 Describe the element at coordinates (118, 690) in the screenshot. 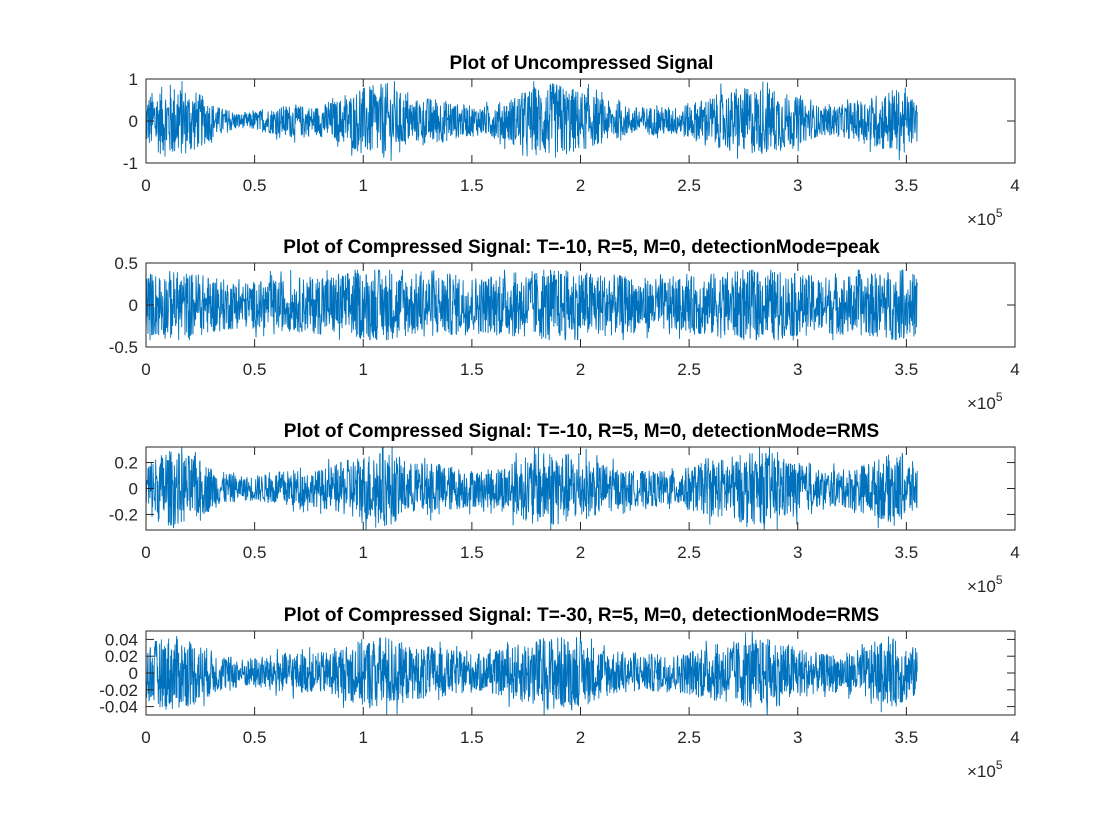

I see `y-tick-label: -0.02` at that location.